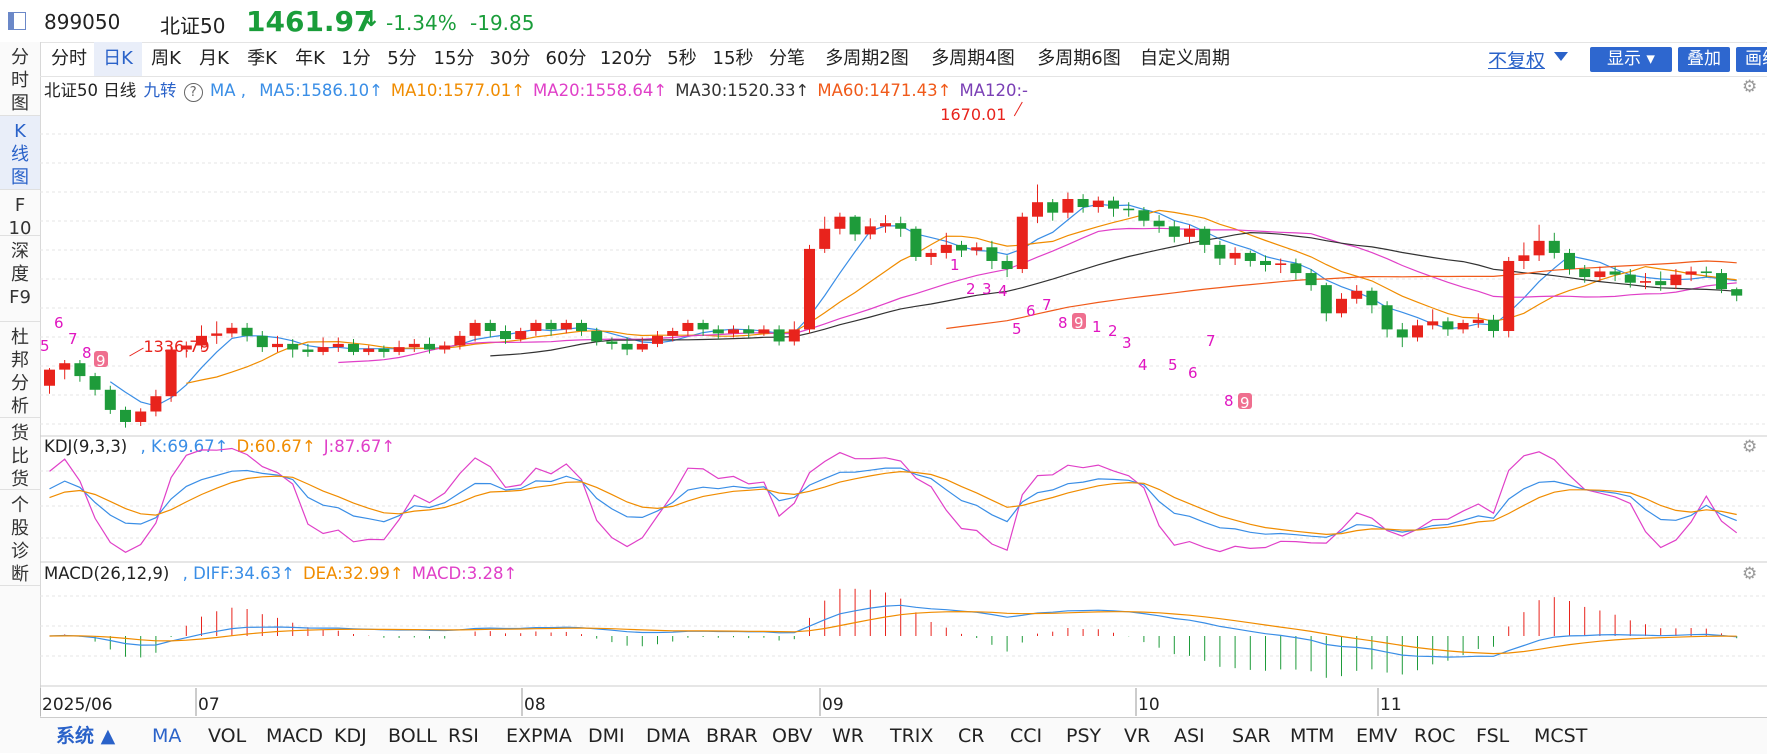 Image resolution: width=1767 pixels, height=754 pixels. I want to click on period-tab: 15分, so click(454, 58).